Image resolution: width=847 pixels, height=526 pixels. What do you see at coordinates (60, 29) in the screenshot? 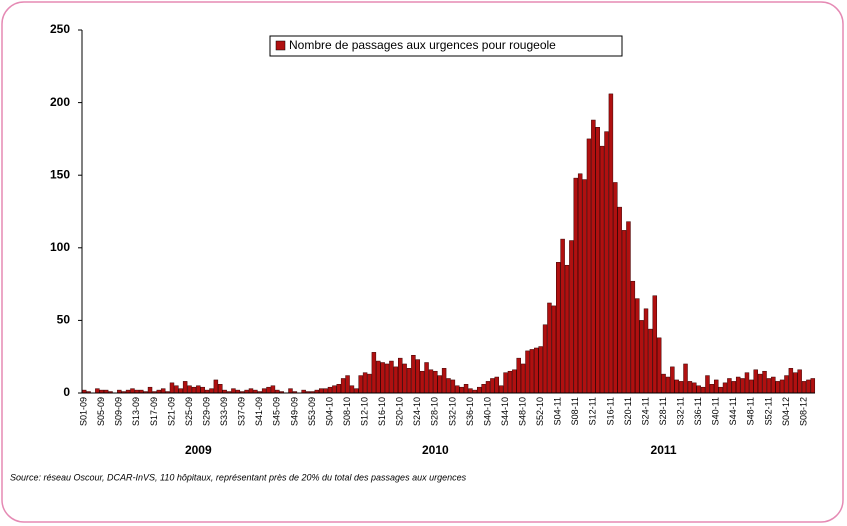
I see `y-tick-label: 250` at bounding box center [60, 29].